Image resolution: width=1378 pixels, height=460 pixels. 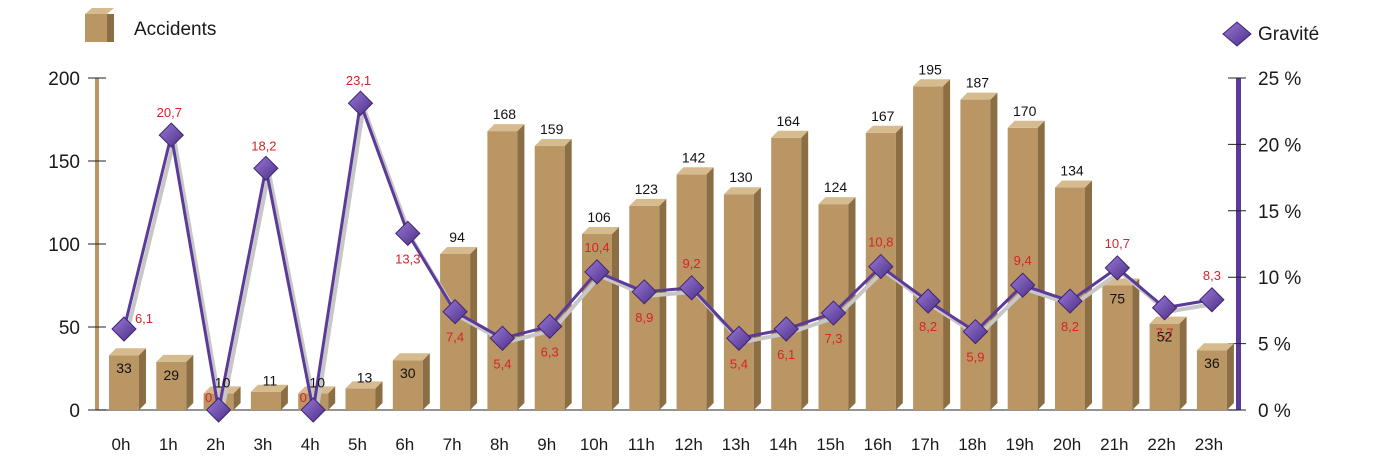 What do you see at coordinates (883, 116) in the screenshot?
I see `bar-value-label: 167` at bounding box center [883, 116].